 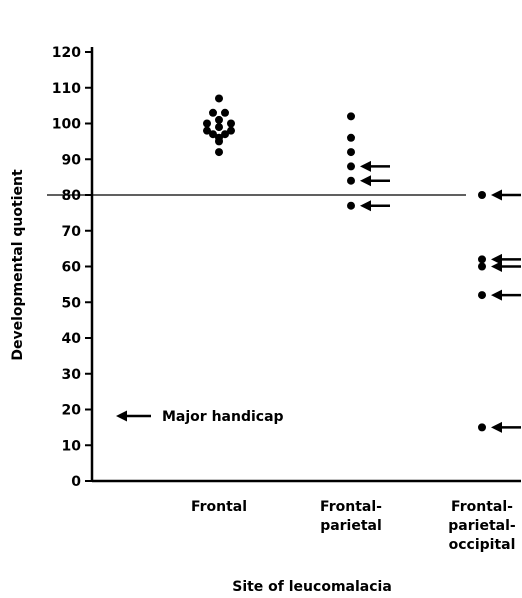 What do you see at coordinates (72, 303) in the screenshot?
I see `y-tick-label: 50` at bounding box center [72, 303].